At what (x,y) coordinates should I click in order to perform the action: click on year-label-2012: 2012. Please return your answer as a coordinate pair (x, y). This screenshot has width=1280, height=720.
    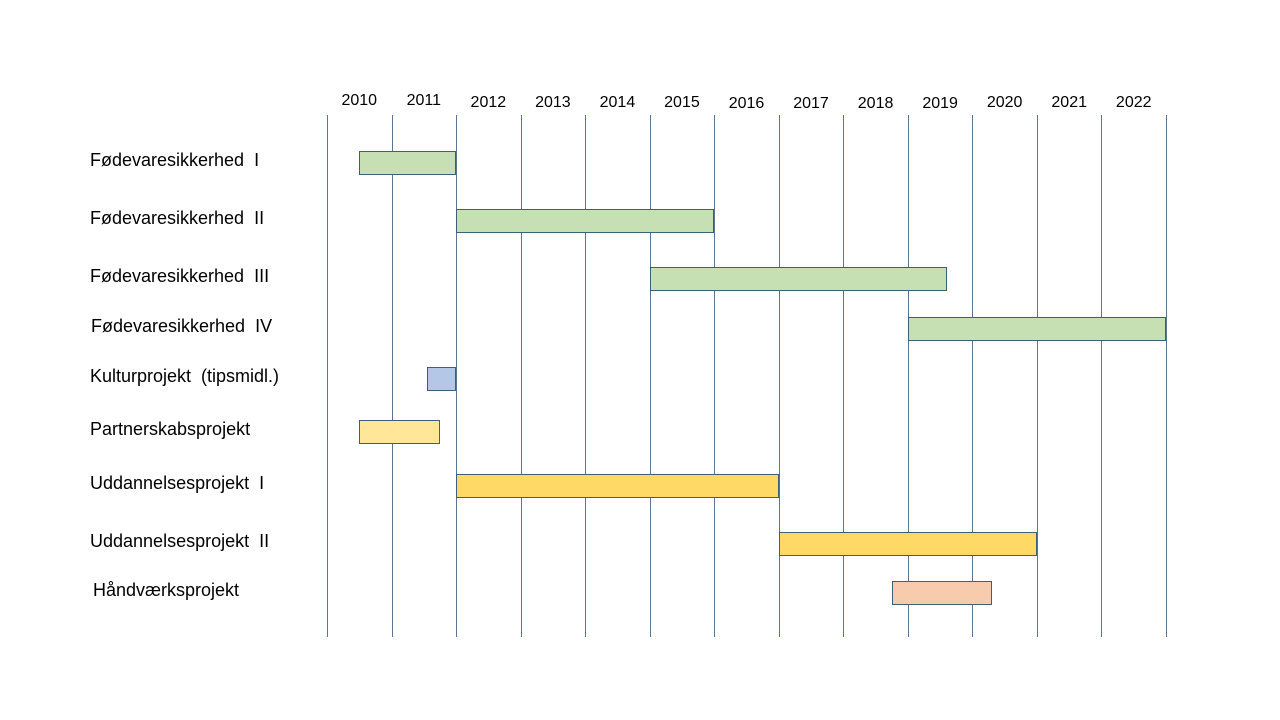
    Looking at the image, I should click on (488, 102).